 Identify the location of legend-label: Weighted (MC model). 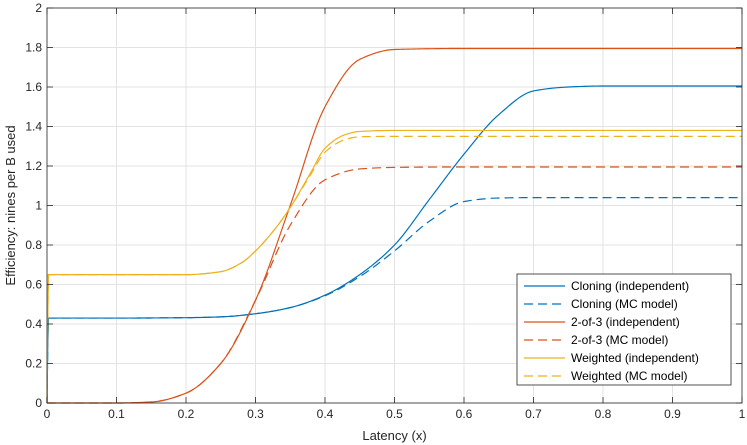
(629, 376).